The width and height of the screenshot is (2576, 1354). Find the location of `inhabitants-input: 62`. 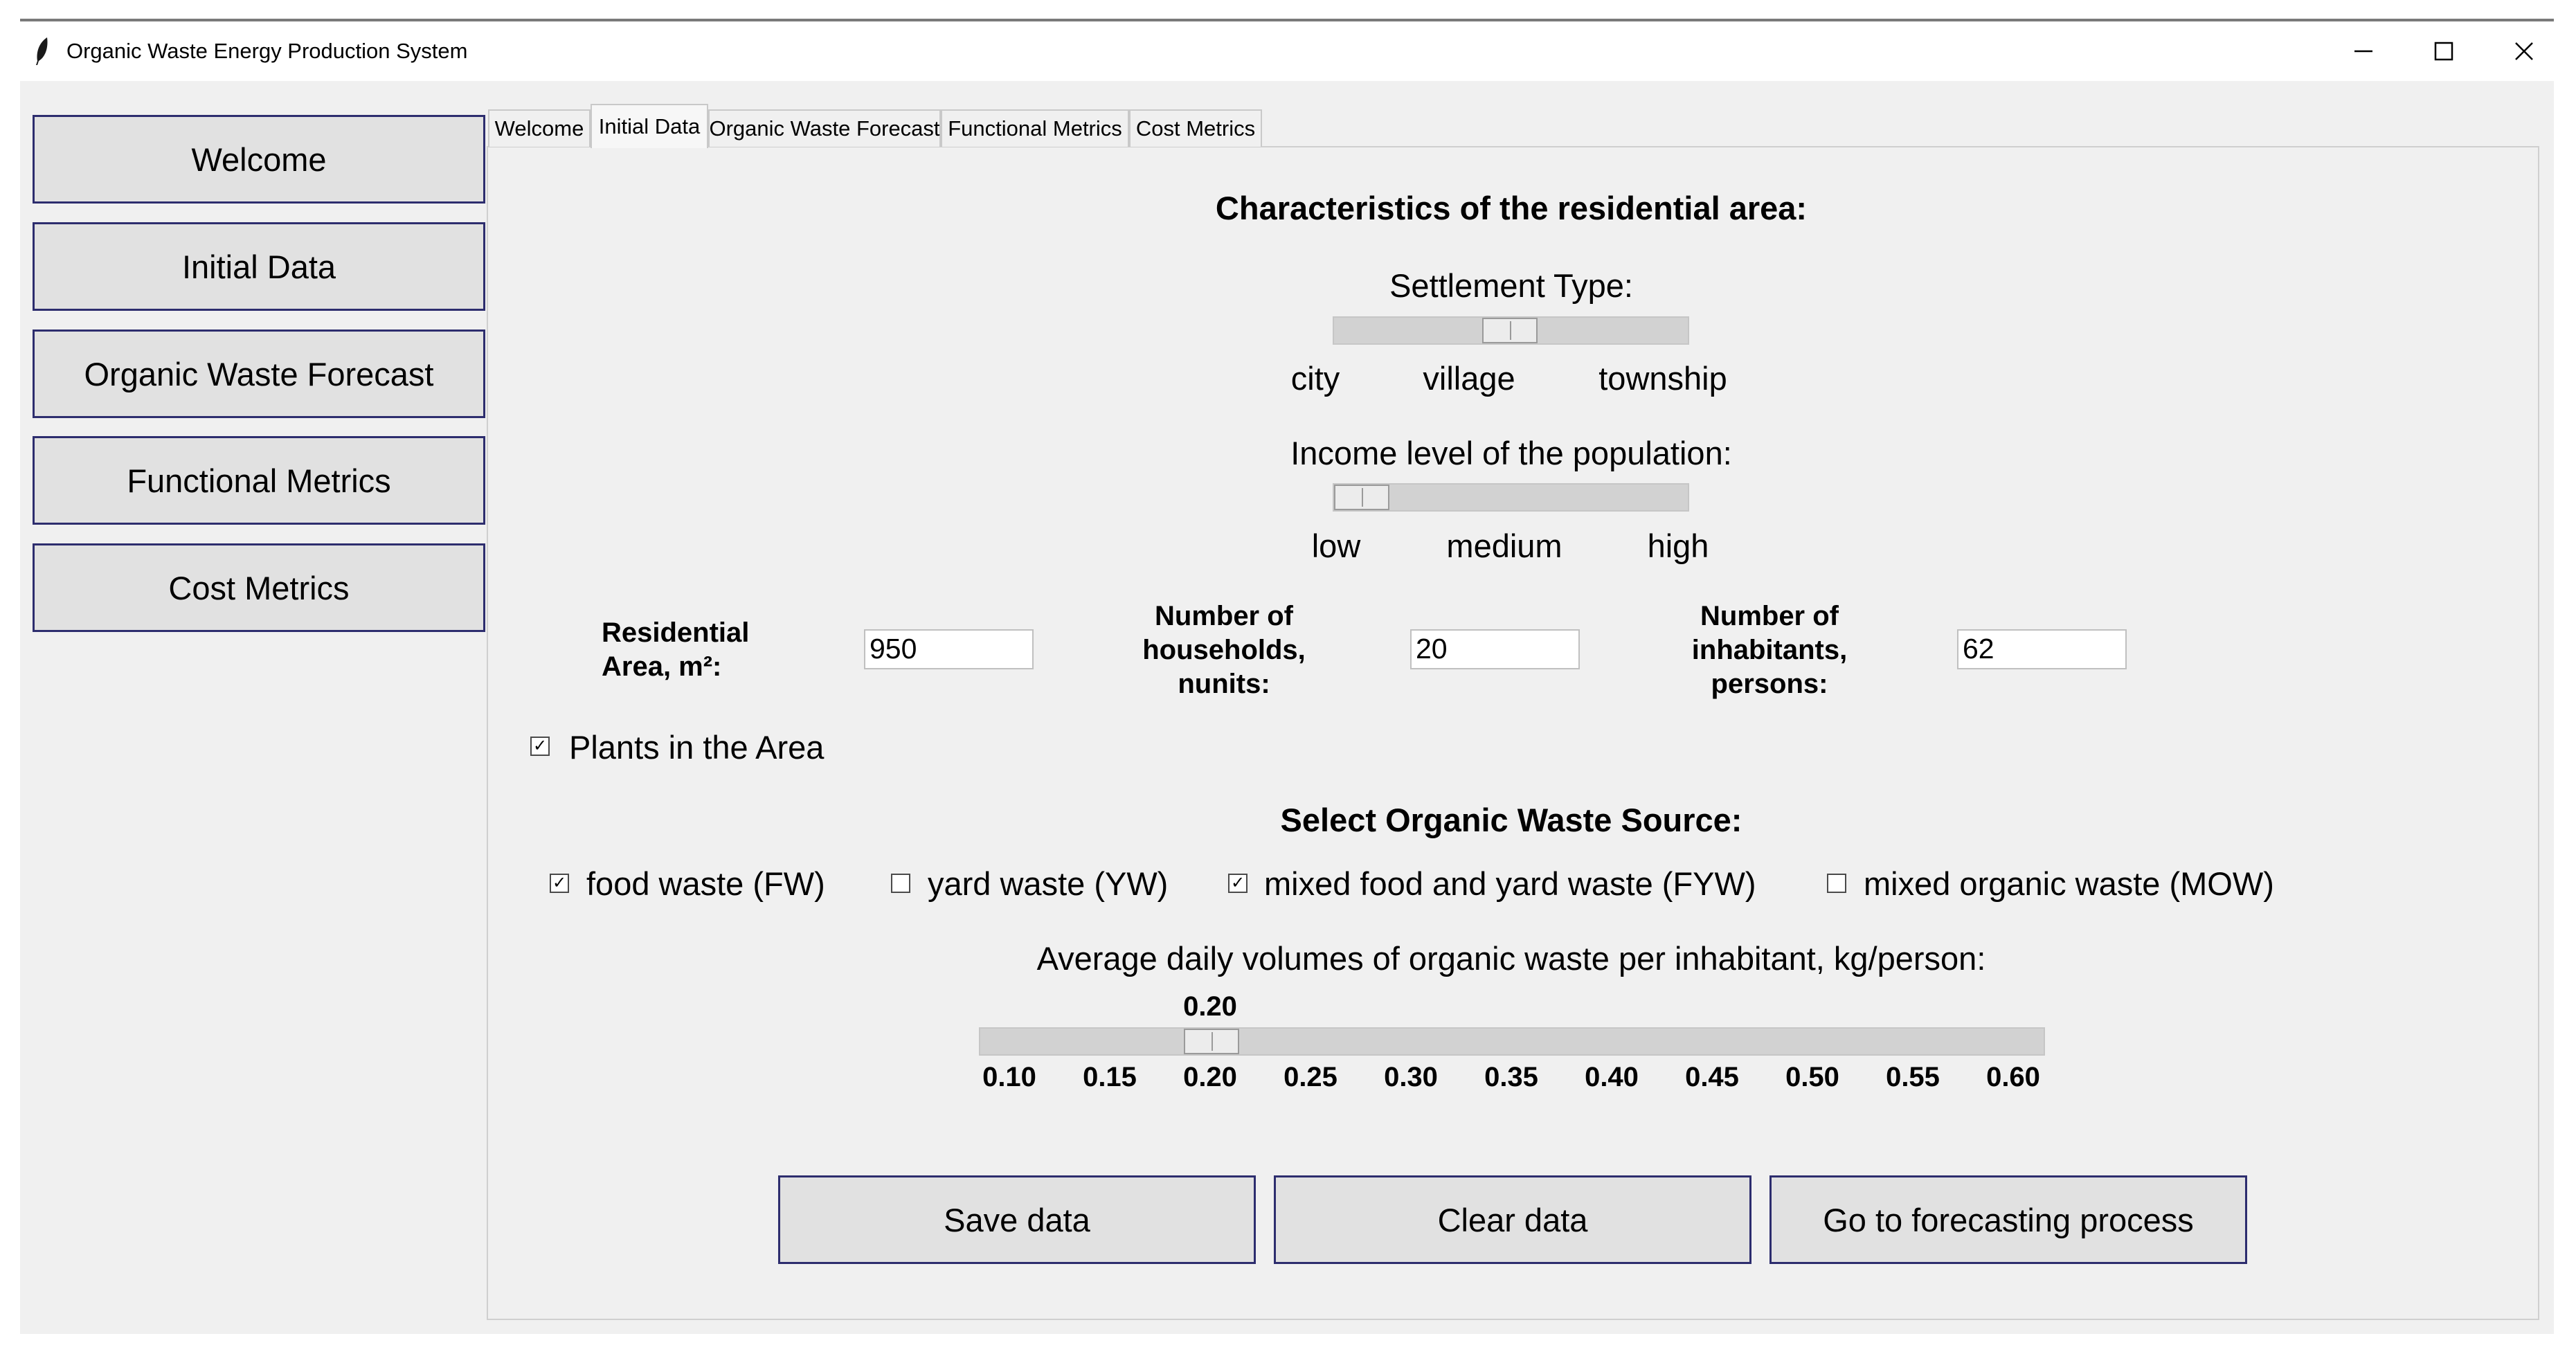

inhabitants-input: 62 is located at coordinates (2042, 649).